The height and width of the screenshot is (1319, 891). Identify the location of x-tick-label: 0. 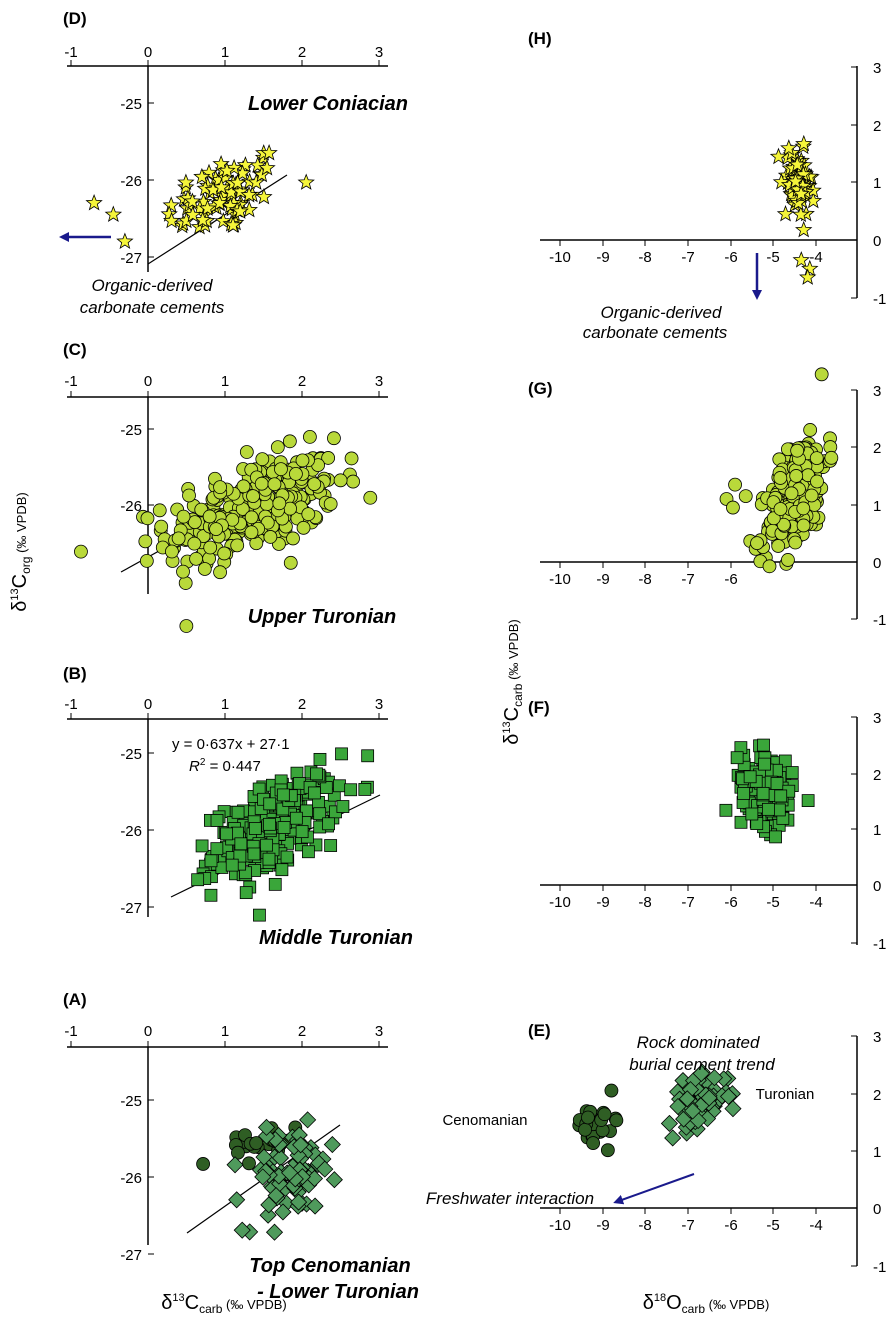
(148, 704).